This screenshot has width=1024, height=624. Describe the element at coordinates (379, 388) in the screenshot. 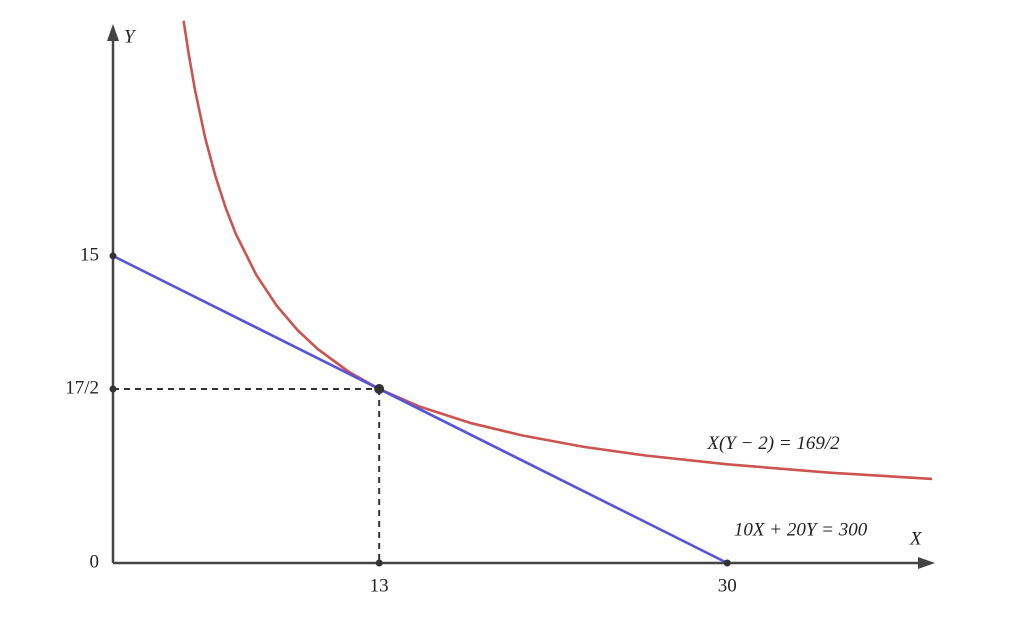

I see `tangent-point` at that location.